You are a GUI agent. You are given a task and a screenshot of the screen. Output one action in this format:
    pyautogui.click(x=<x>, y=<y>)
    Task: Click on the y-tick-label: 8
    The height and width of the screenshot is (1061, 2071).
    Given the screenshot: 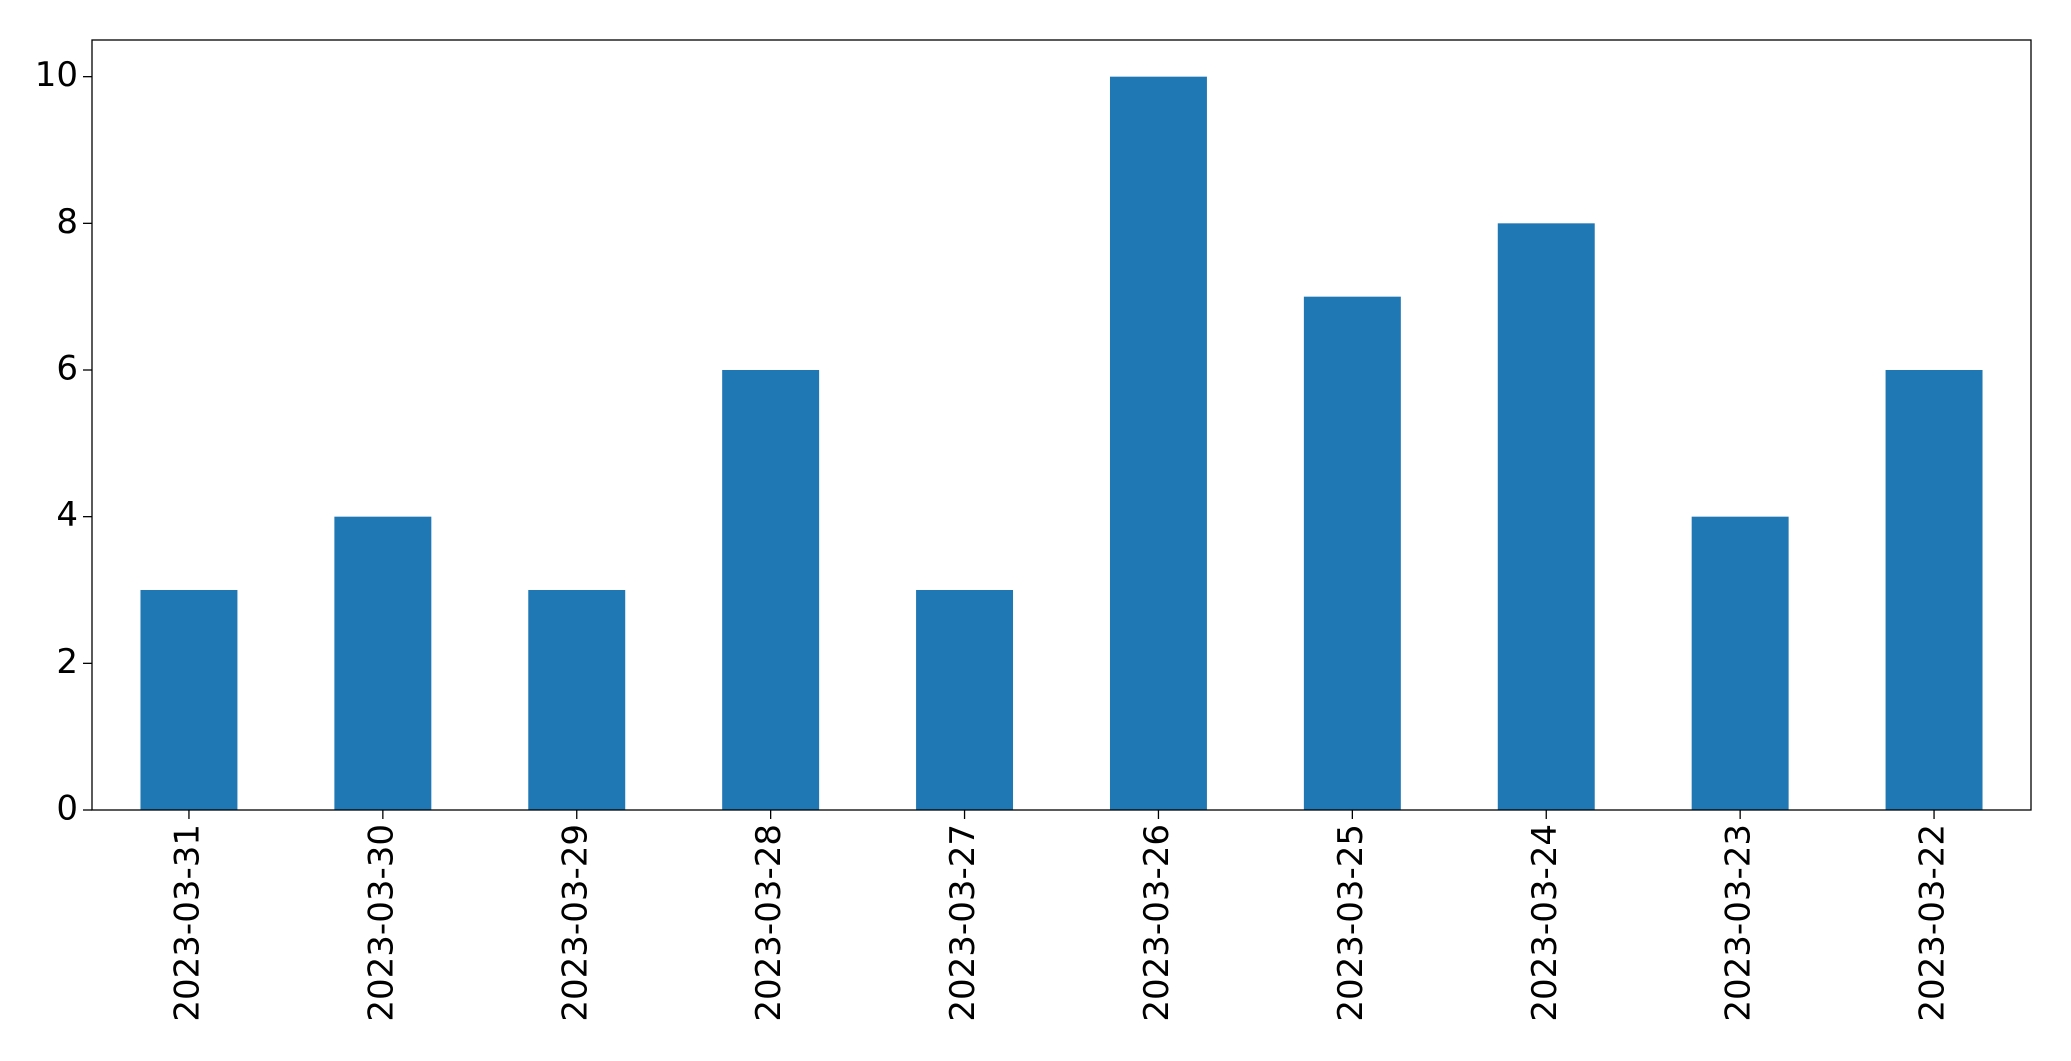 What is the action you would take?
    pyautogui.click(x=67, y=222)
    